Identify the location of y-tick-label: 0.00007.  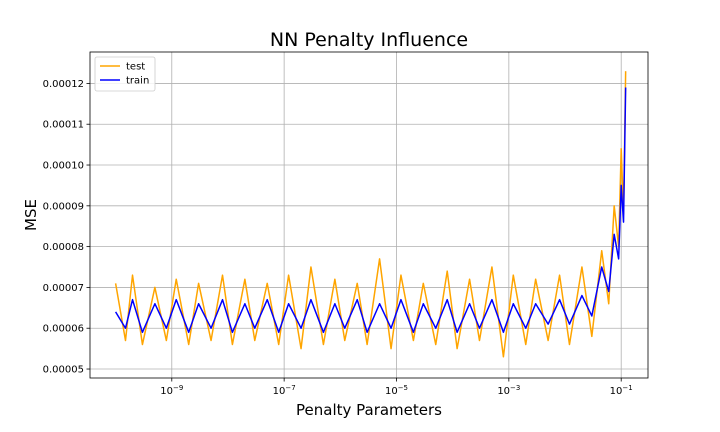
(63, 288).